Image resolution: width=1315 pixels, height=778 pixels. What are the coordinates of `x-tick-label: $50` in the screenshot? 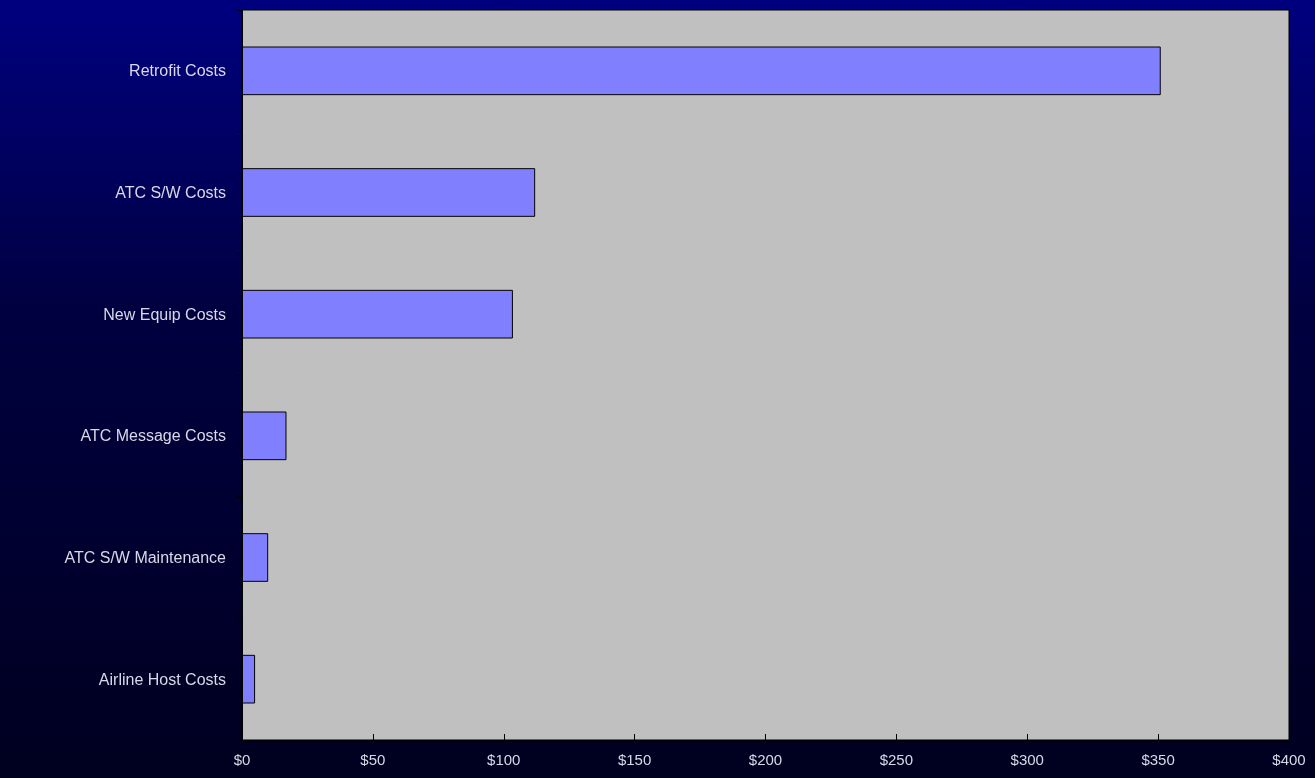 It's located at (373, 759).